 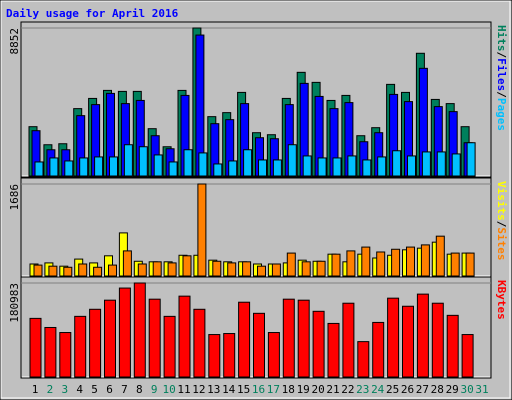 I want to click on x-tick-label: 6, so click(x=109, y=389).